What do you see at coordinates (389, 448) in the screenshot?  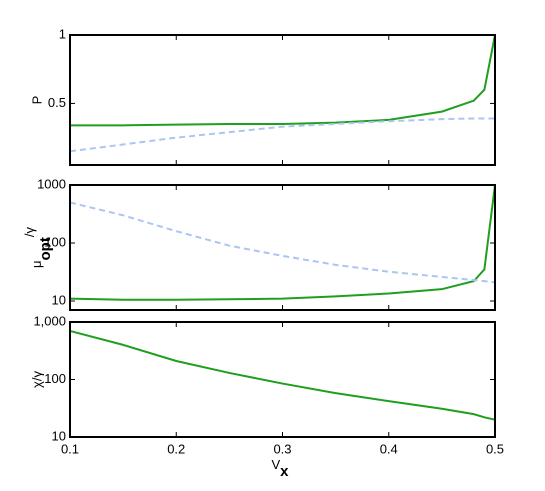 I see `x-tick-label: 0.4` at bounding box center [389, 448].